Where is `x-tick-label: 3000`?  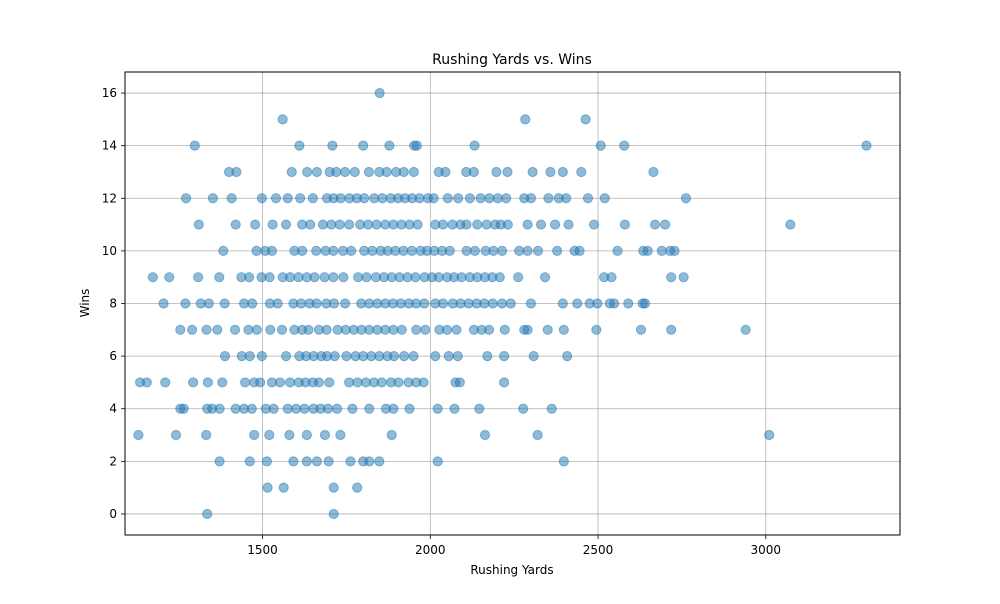 x-tick-label: 3000 is located at coordinates (766, 550).